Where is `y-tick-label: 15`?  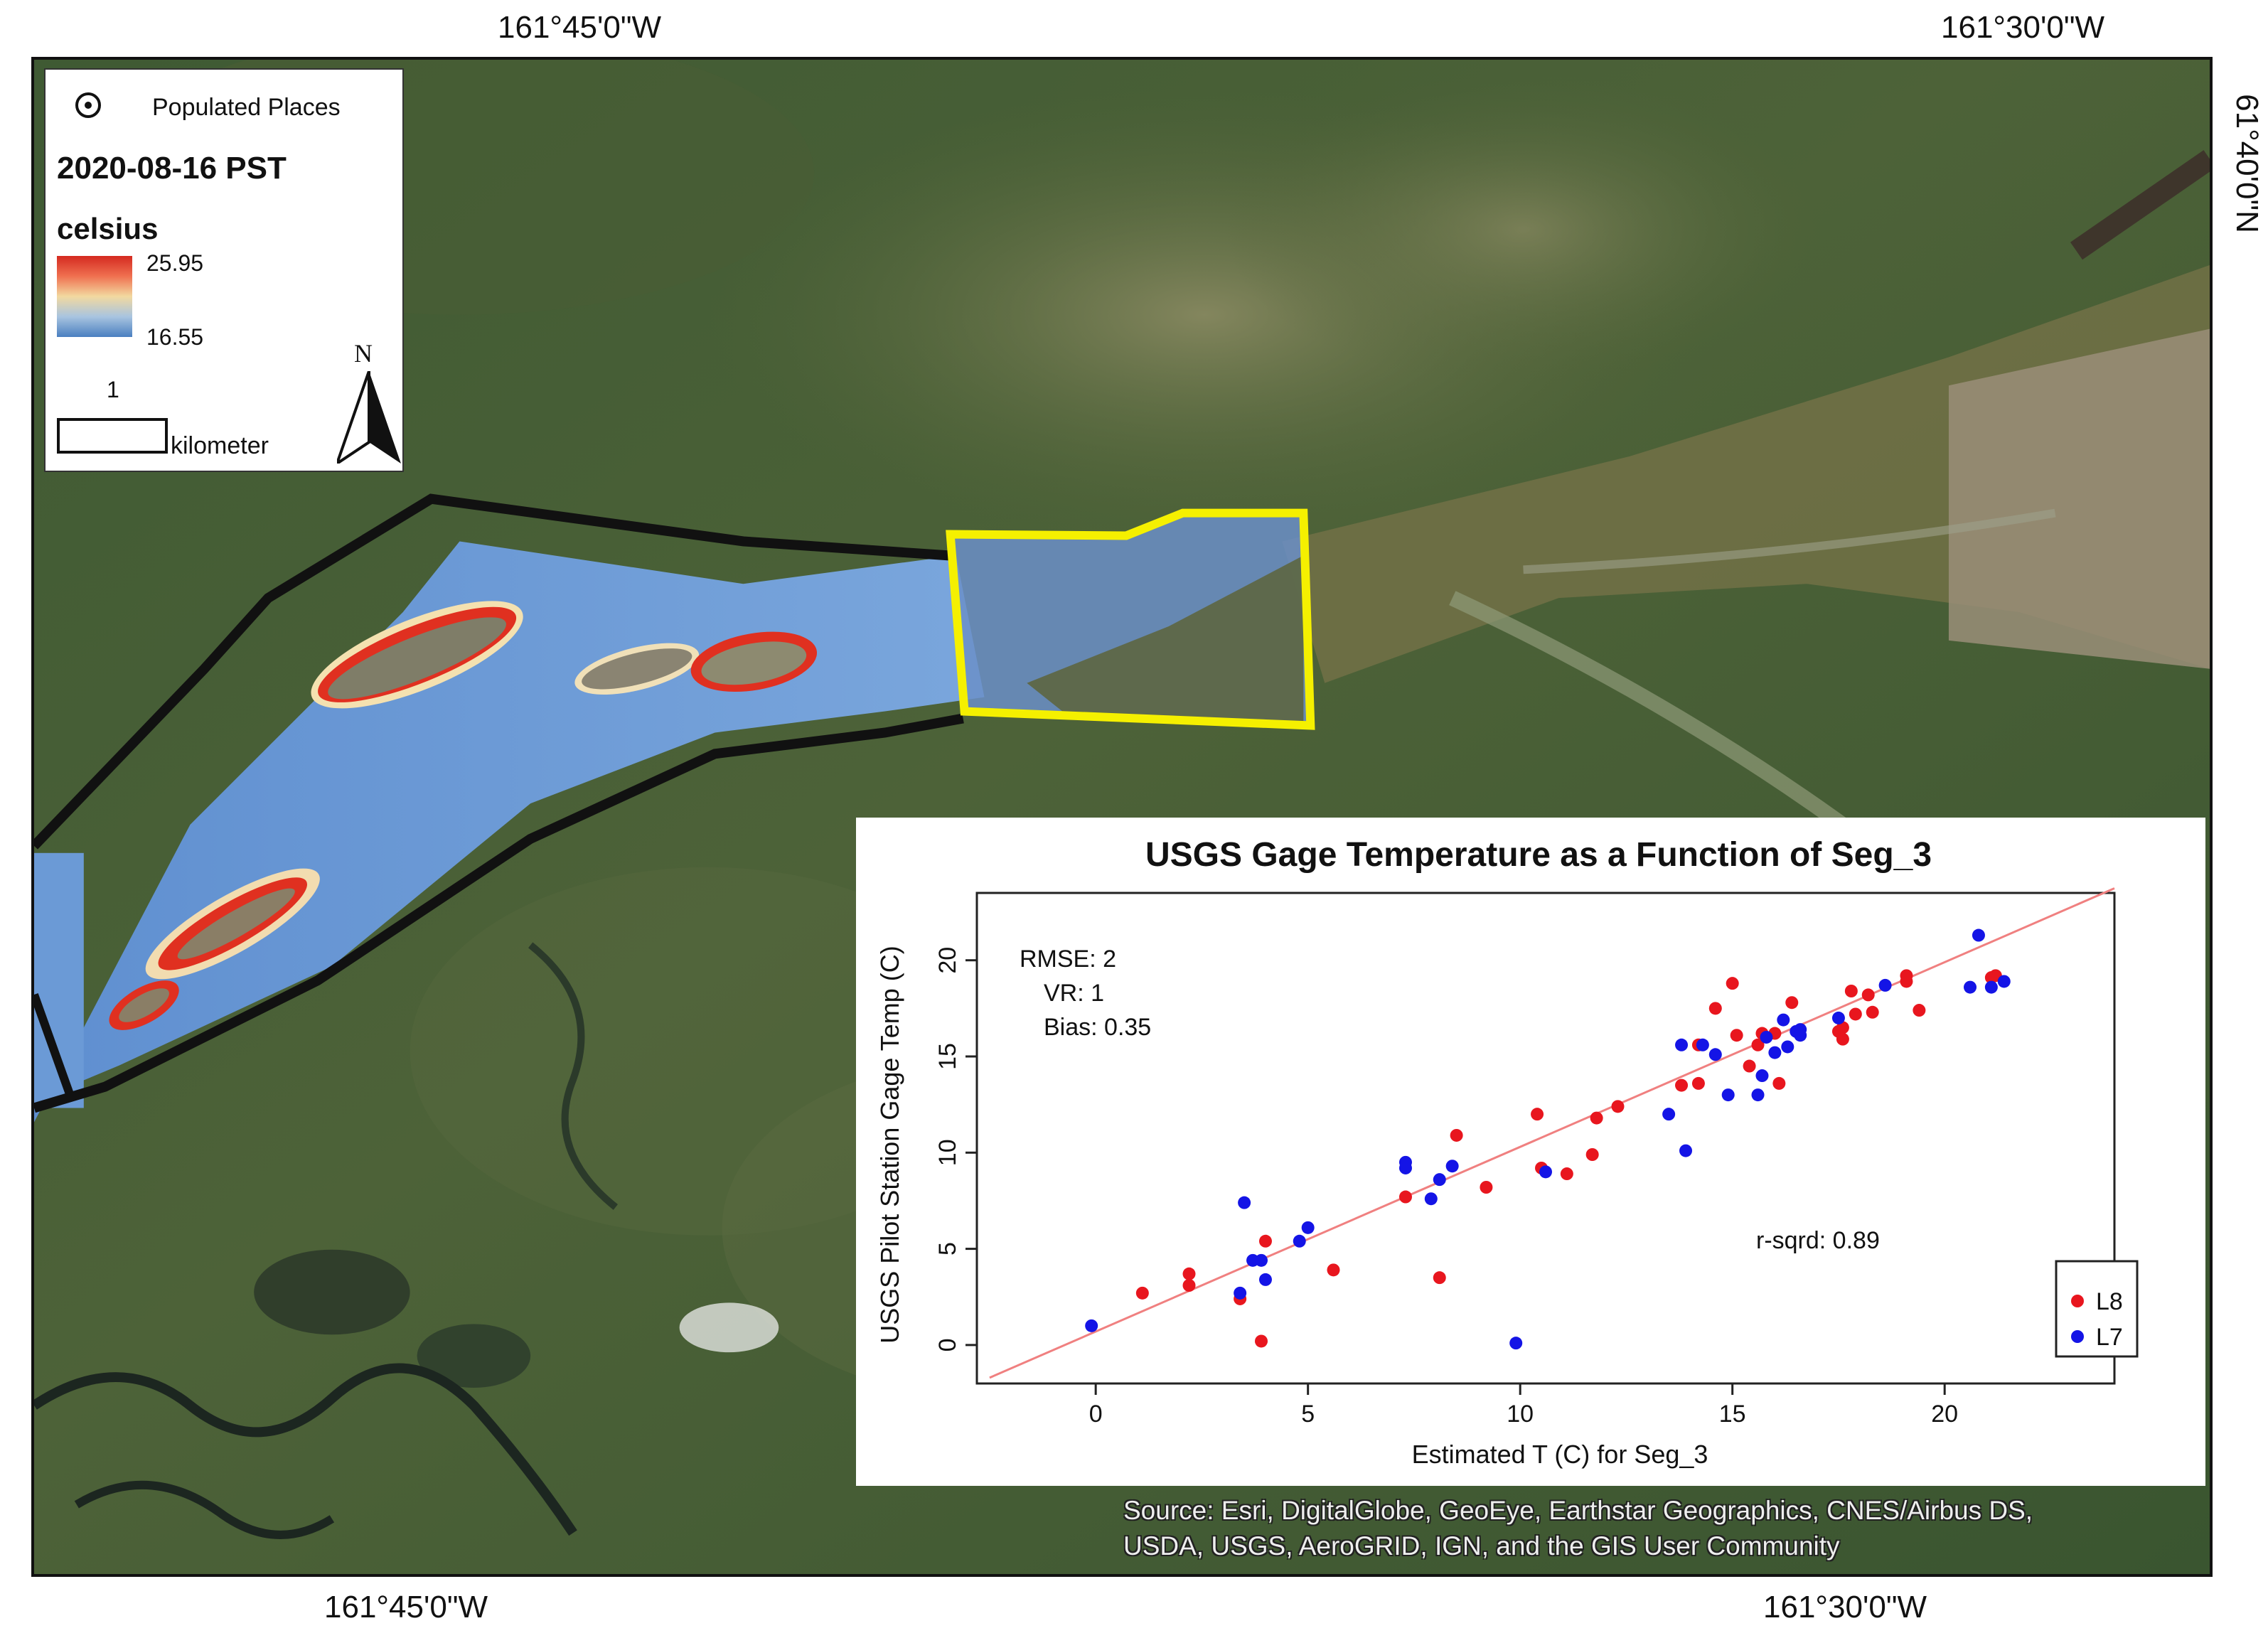
y-tick-label: 15 is located at coordinates (947, 1057).